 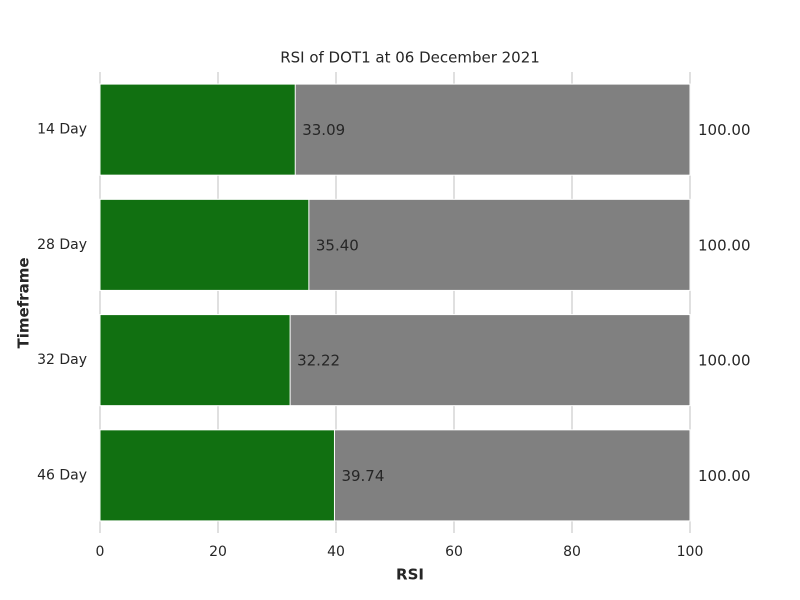 What do you see at coordinates (323, 130) in the screenshot?
I see `data-label: 33.09` at bounding box center [323, 130].